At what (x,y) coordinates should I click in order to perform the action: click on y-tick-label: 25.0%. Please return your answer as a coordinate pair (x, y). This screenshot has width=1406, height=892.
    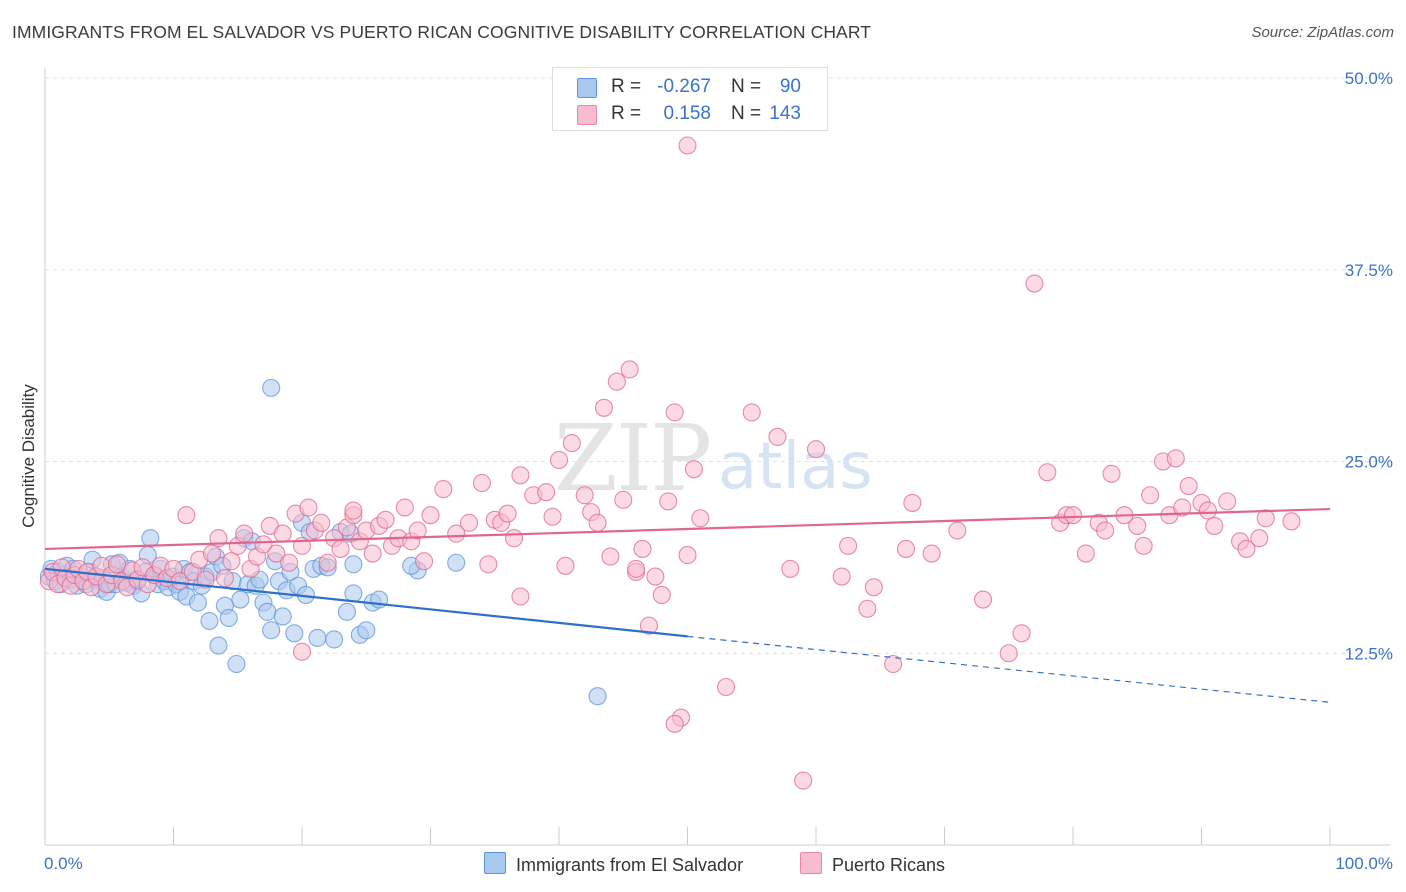
    Looking at the image, I should click on (1369, 462).